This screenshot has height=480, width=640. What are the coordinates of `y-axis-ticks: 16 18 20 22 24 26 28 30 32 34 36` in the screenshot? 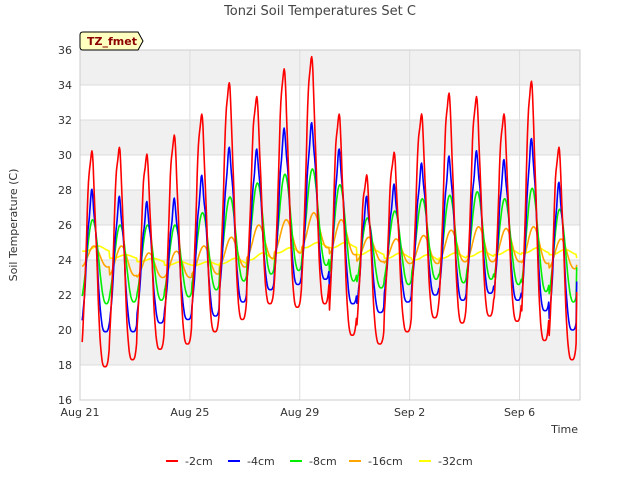 It's located at (65, 225).